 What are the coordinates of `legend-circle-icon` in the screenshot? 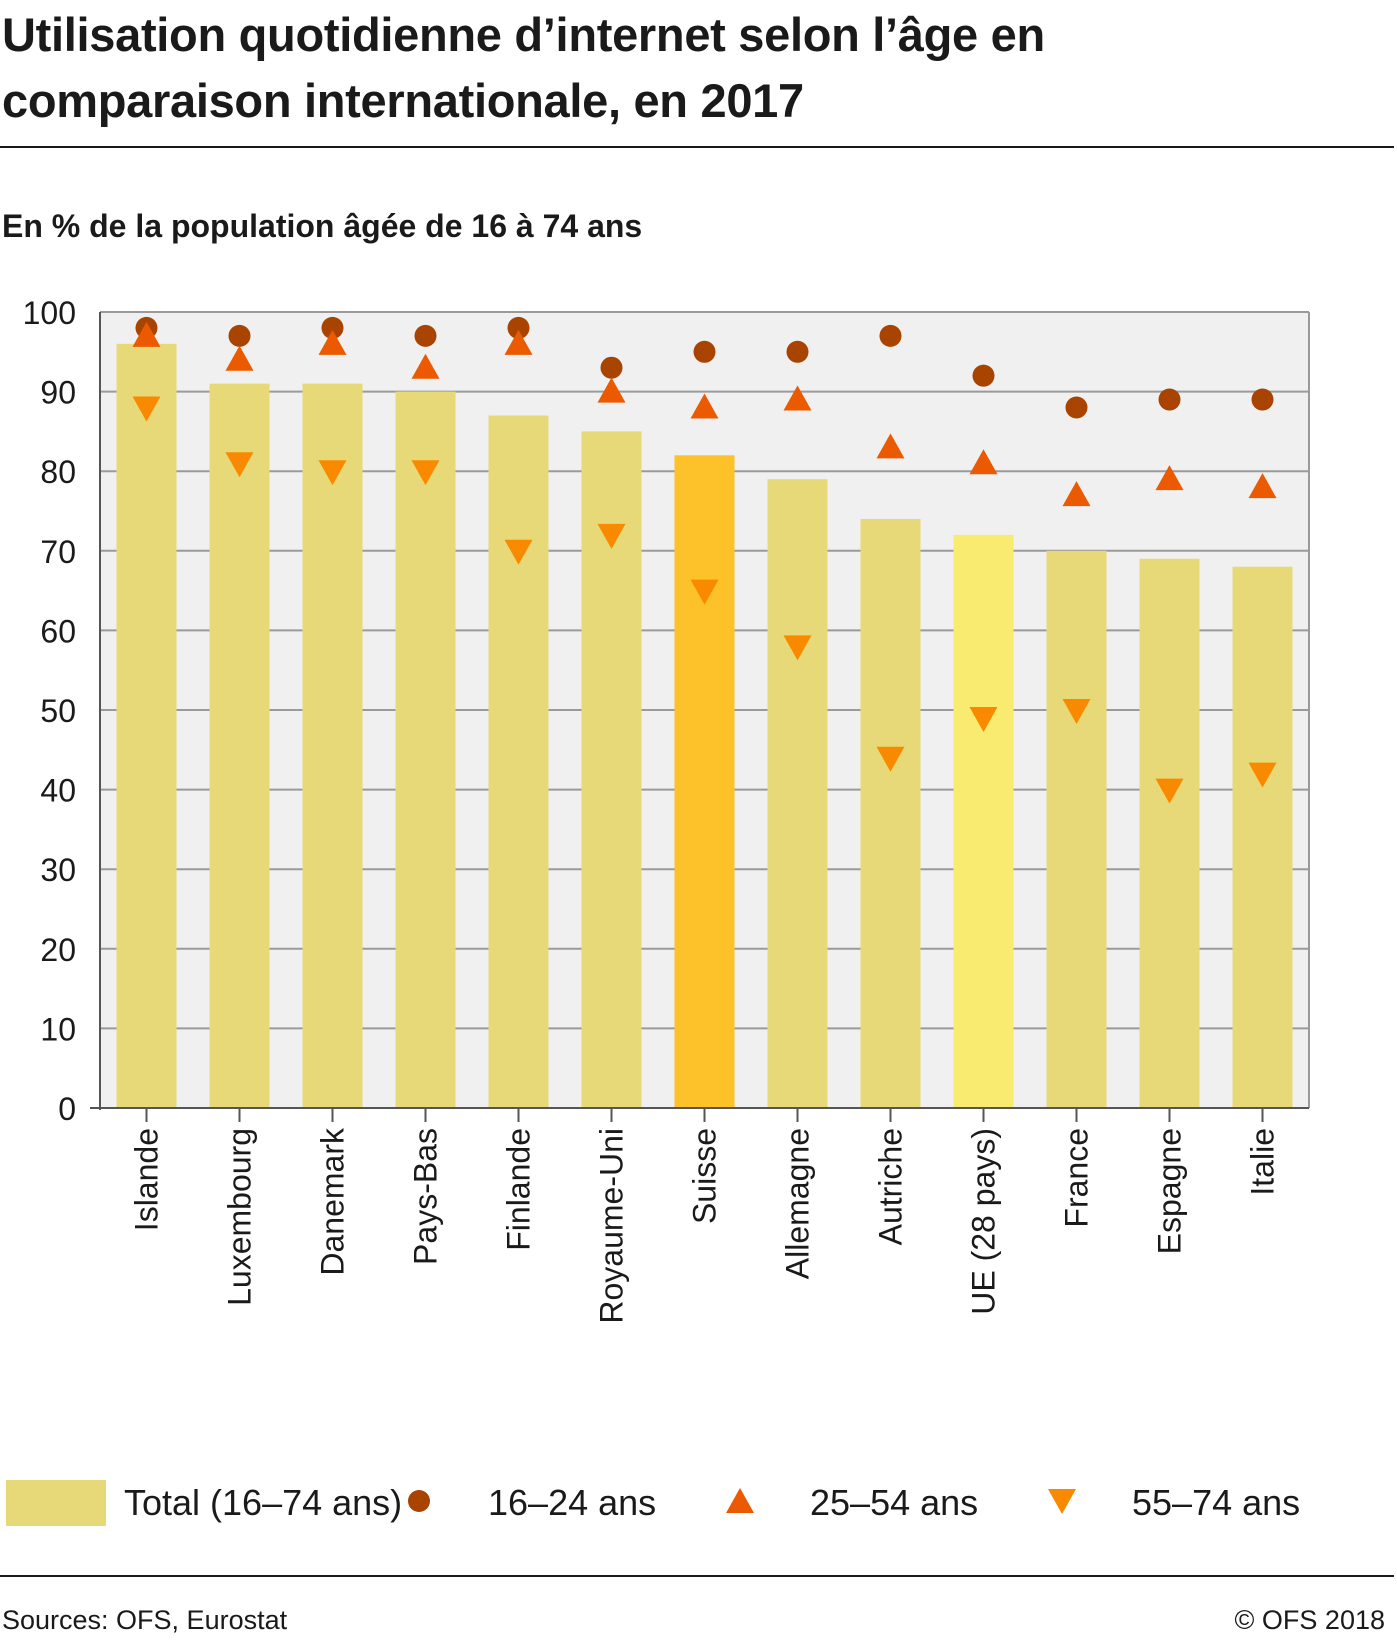 It's located at (419, 1501).